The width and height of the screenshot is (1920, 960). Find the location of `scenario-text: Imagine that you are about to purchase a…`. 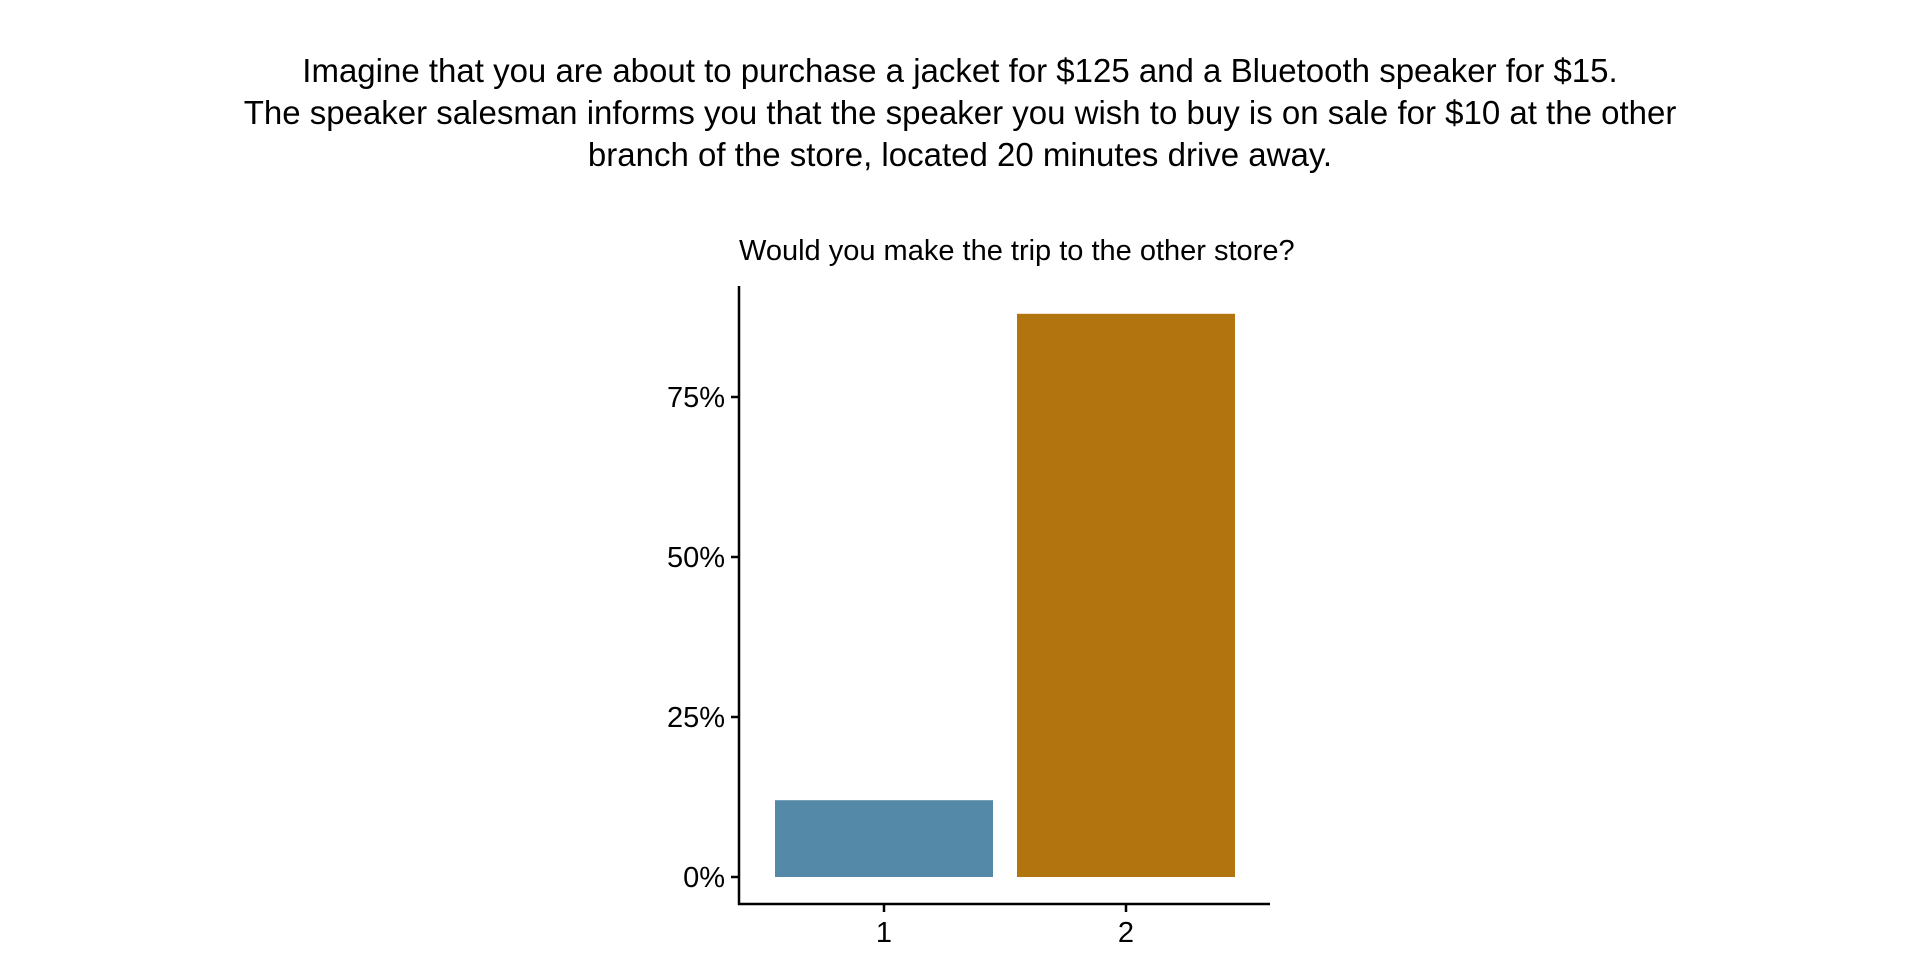

scenario-text: Imagine that you are about to purchase a… is located at coordinates (960, 113).